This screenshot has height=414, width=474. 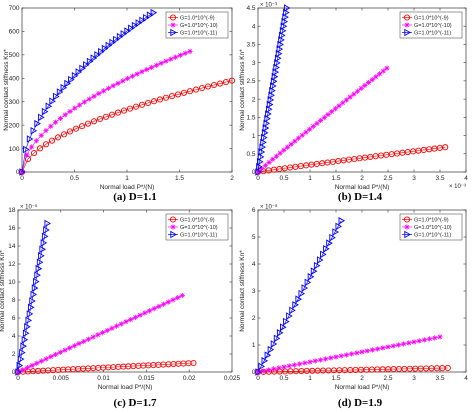 I want to click on x-tick-label: 4, so click(x=466, y=378).